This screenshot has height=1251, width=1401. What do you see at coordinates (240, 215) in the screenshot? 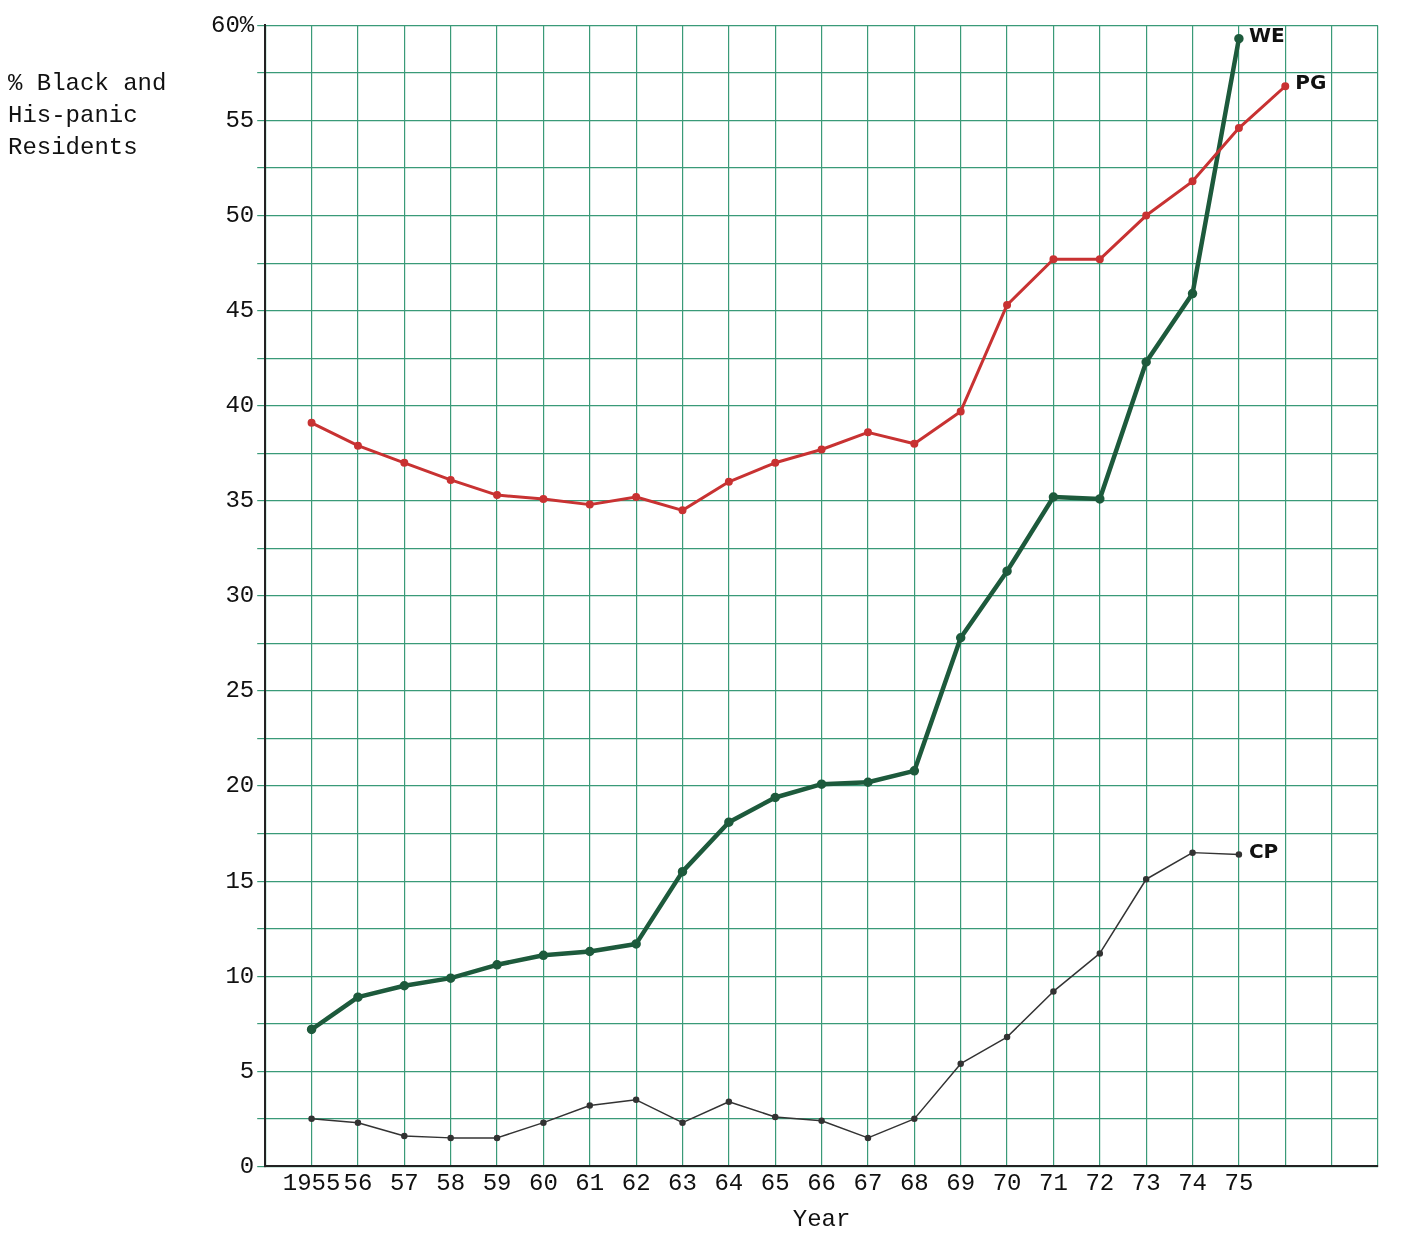
I see `y-tick-label: 50` at bounding box center [240, 215].